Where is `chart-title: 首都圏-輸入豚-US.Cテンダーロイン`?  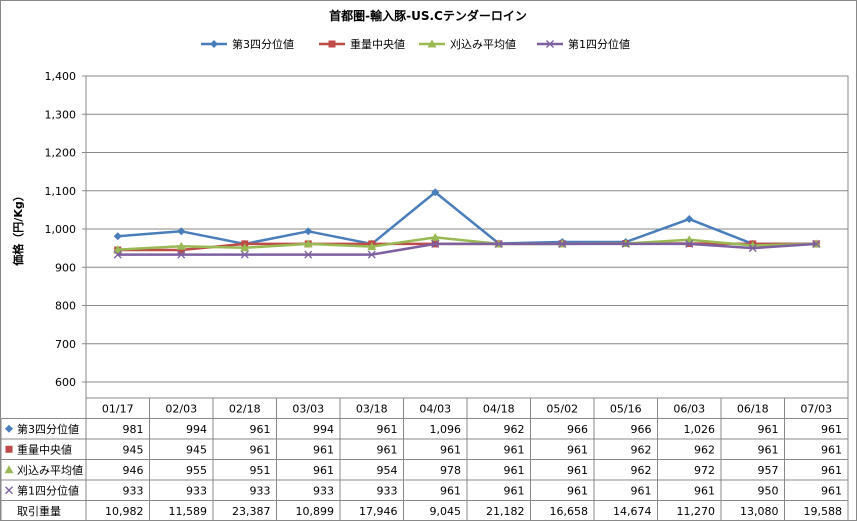
chart-title: 首都圏-輸入豚-US.Cテンダーロイン is located at coordinates (428, 15).